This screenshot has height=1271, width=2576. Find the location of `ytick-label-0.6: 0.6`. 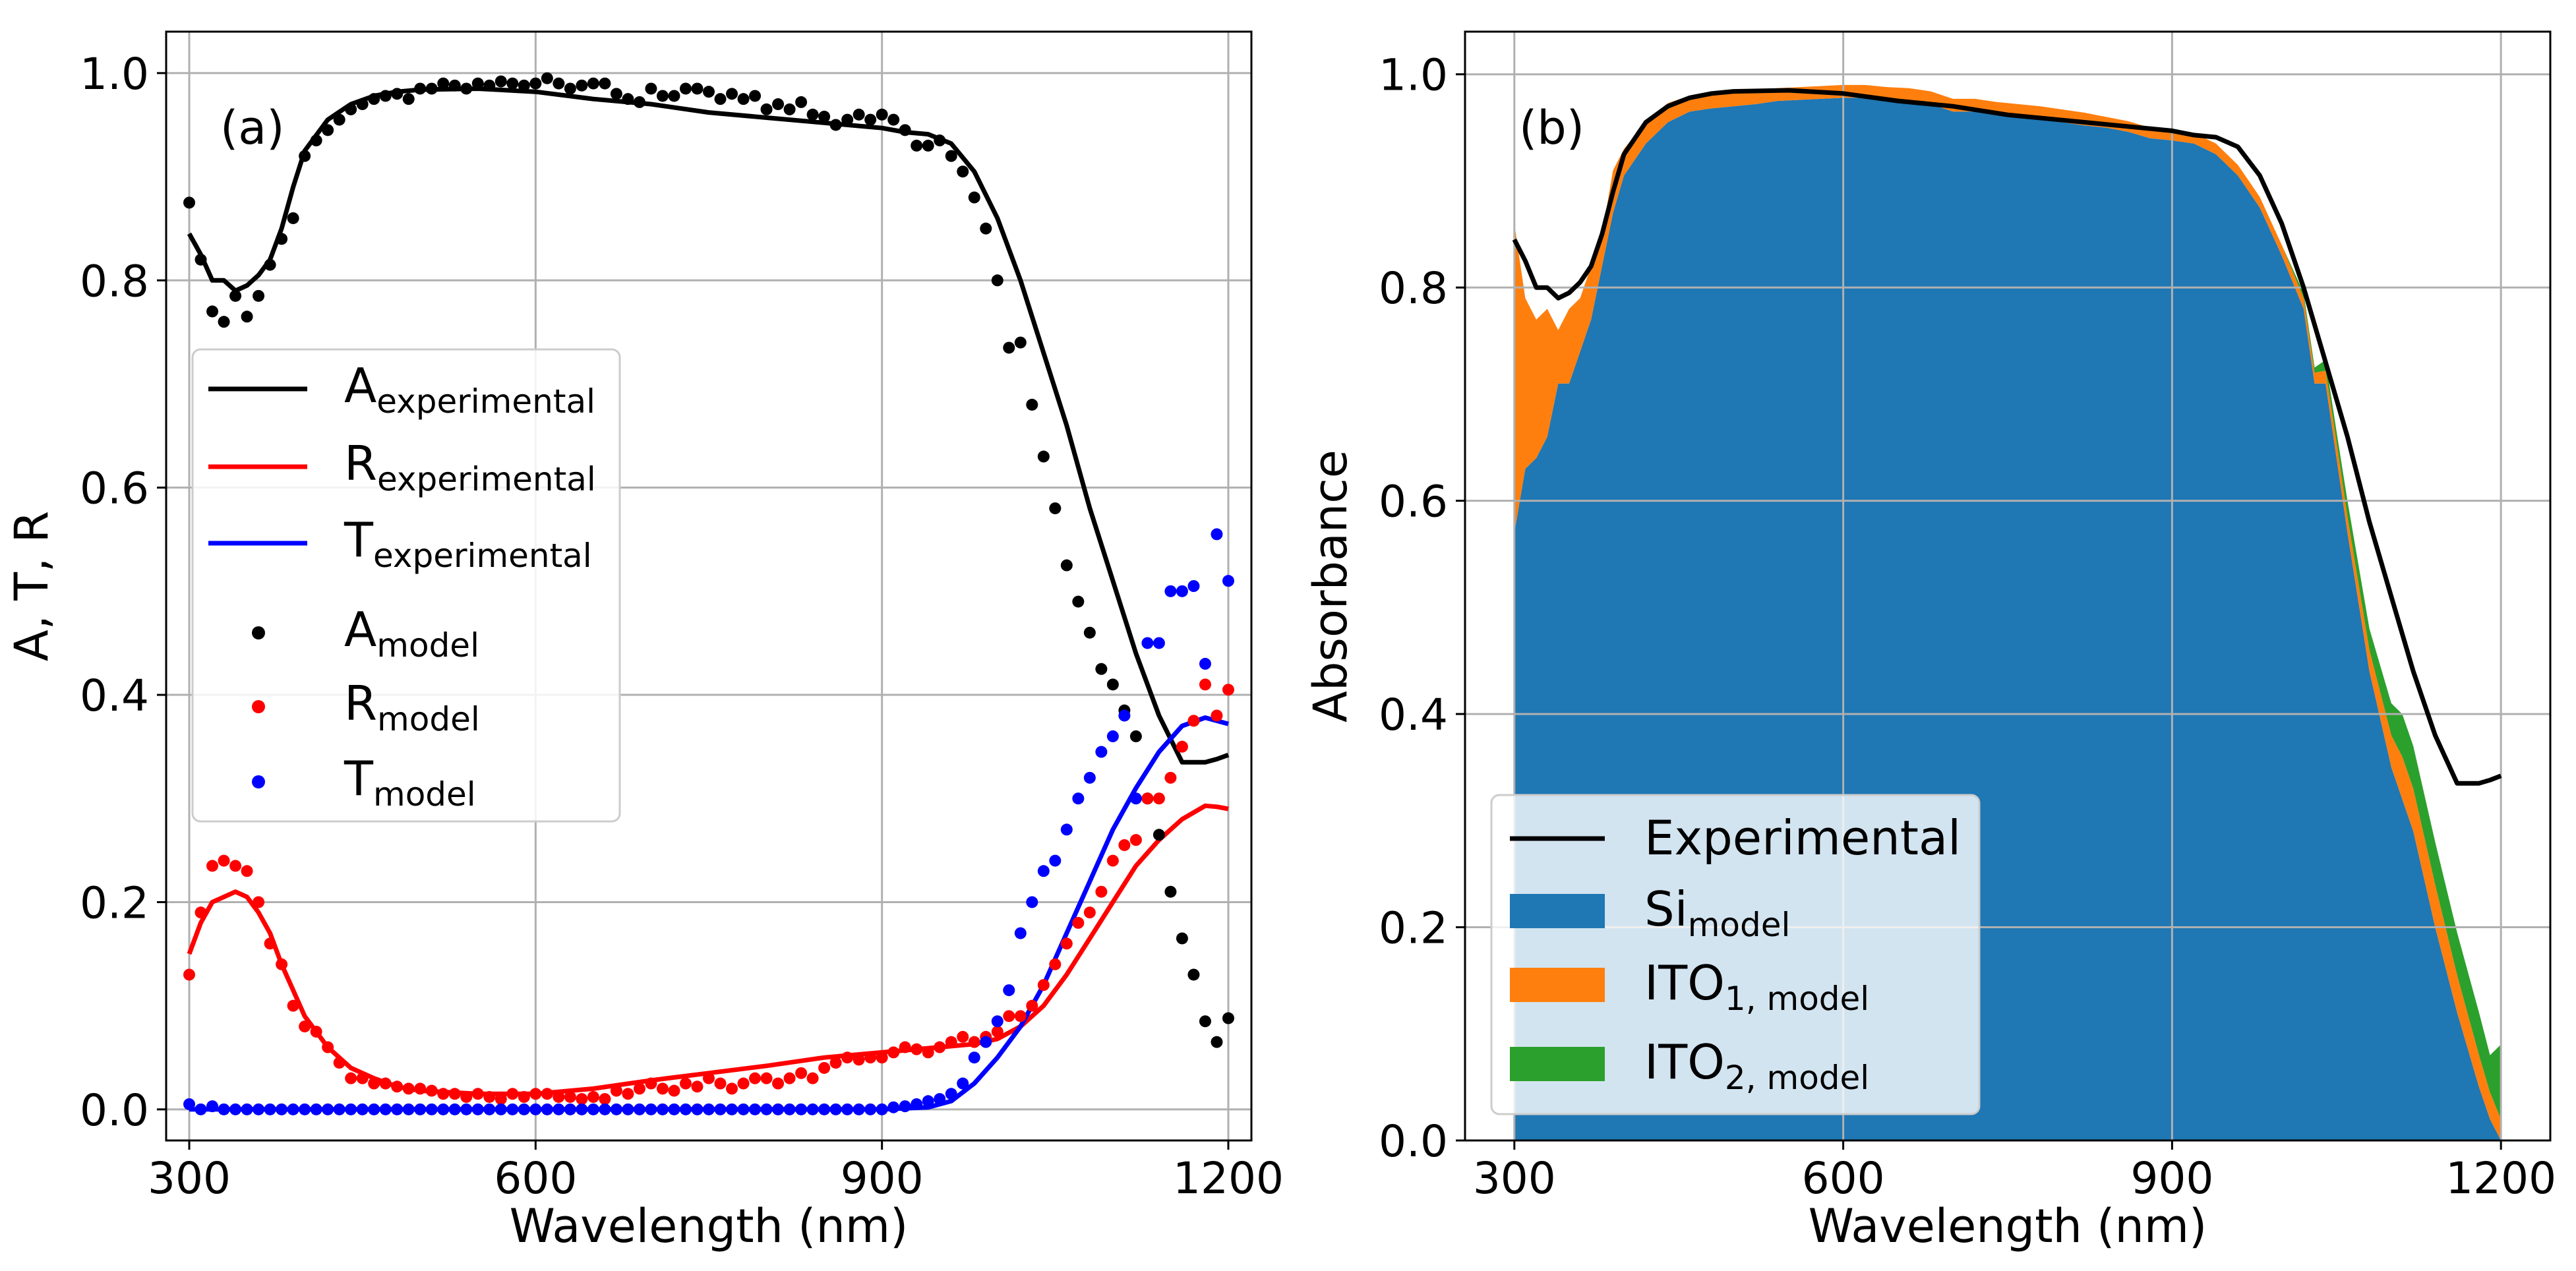

ytick-label-0.6: 0.6 is located at coordinates (1414, 502).